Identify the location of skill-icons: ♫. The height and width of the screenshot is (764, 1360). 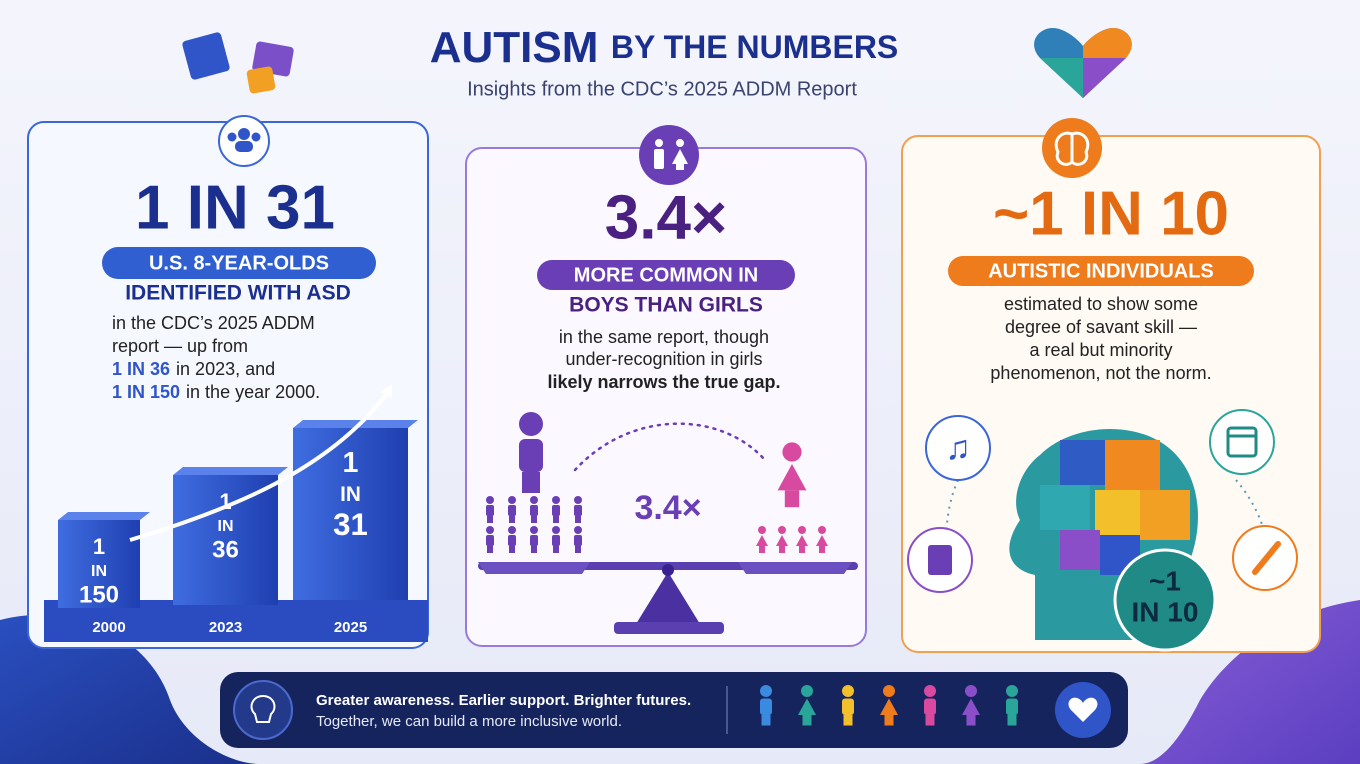
(1102, 501).